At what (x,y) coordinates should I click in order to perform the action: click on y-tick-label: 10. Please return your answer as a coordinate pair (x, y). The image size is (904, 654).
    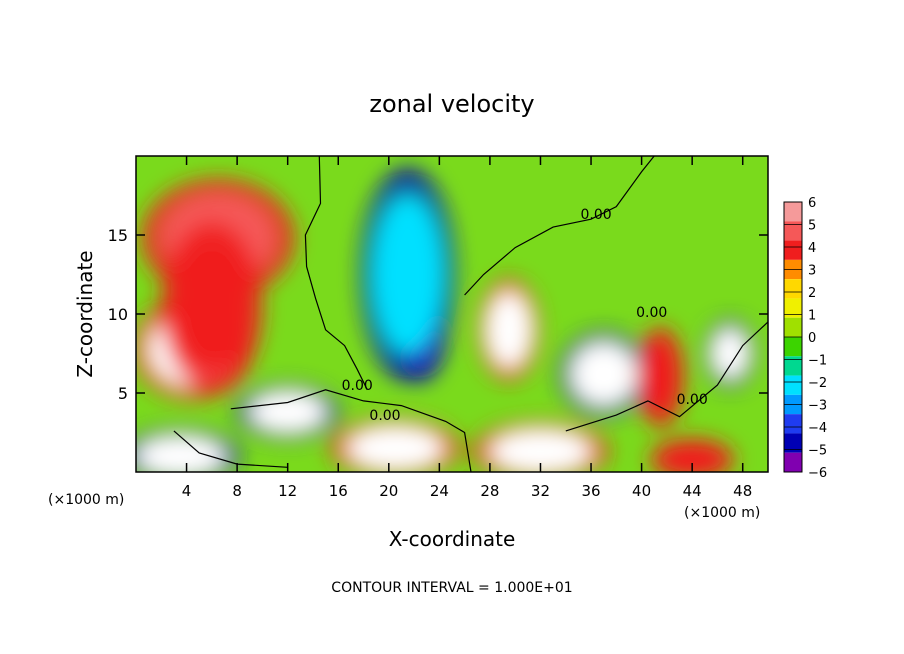
    Looking at the image, I should click on (118, 314).